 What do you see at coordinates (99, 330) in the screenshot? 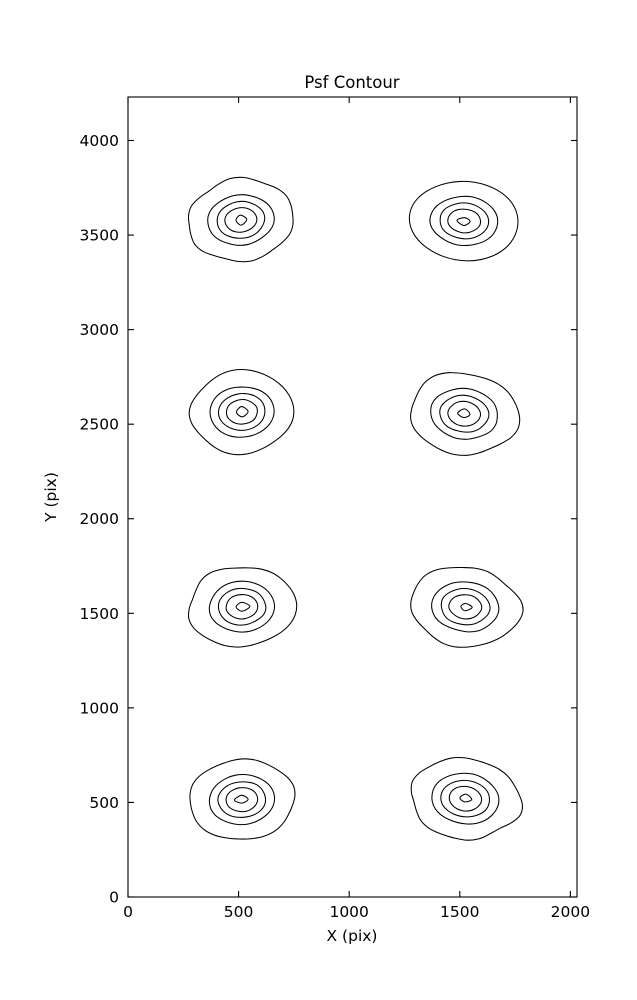
I see `y-tick-label: 3000` at bounding box center [99, 330].